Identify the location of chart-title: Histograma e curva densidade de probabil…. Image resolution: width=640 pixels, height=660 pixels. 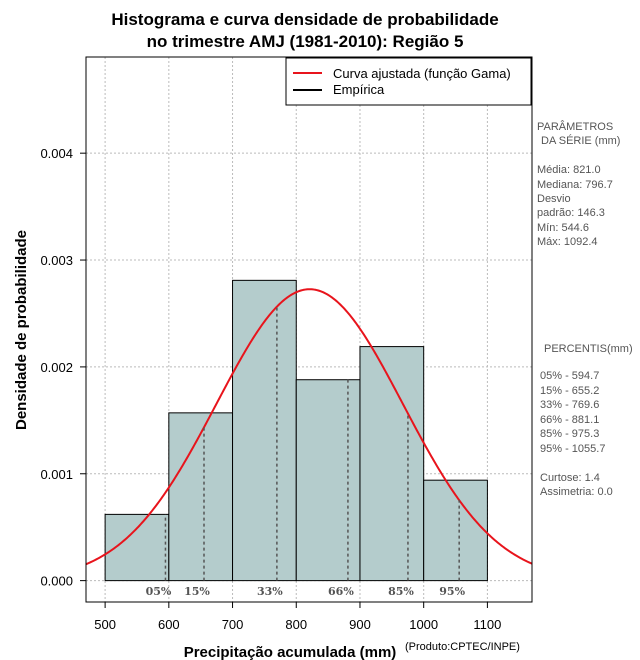
(304, 19).